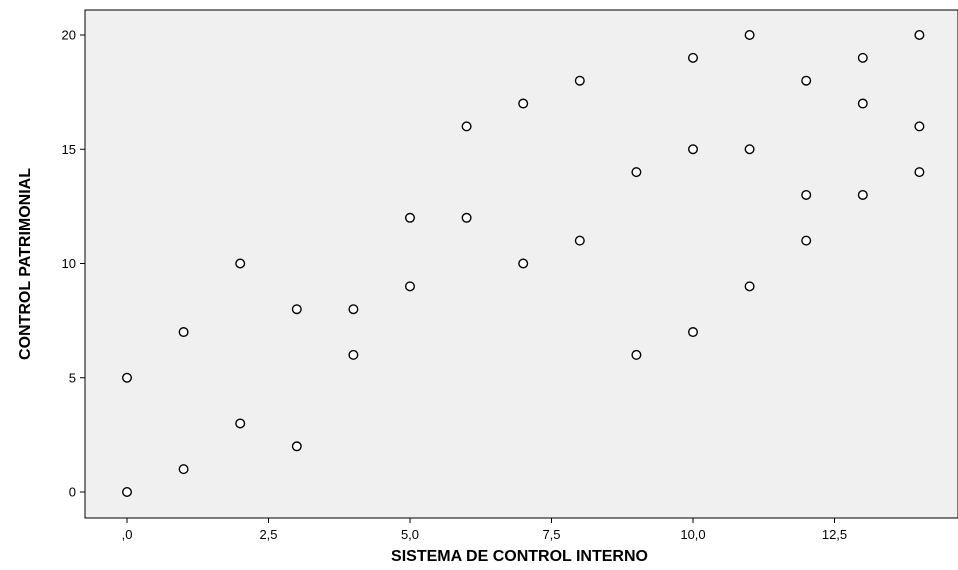 This screenshot has width=958, height=570. Describe the element at coordinates (692, 534) in the screenshot. I see `x-tick-label: 10,0` at that location.